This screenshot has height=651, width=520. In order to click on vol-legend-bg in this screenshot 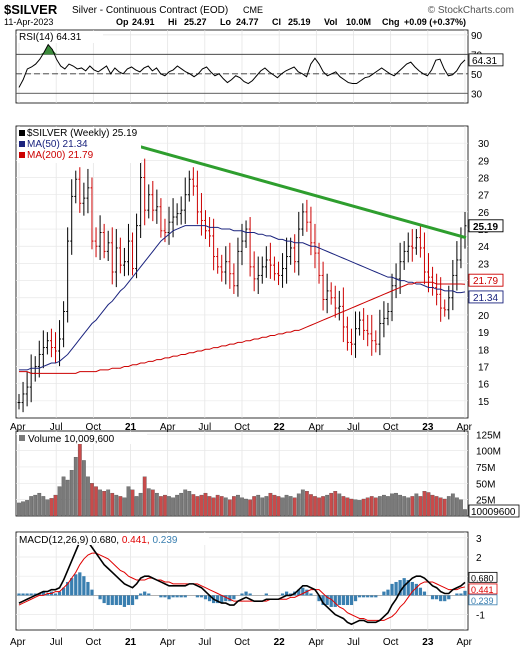, I will do `click(82, 438)`.